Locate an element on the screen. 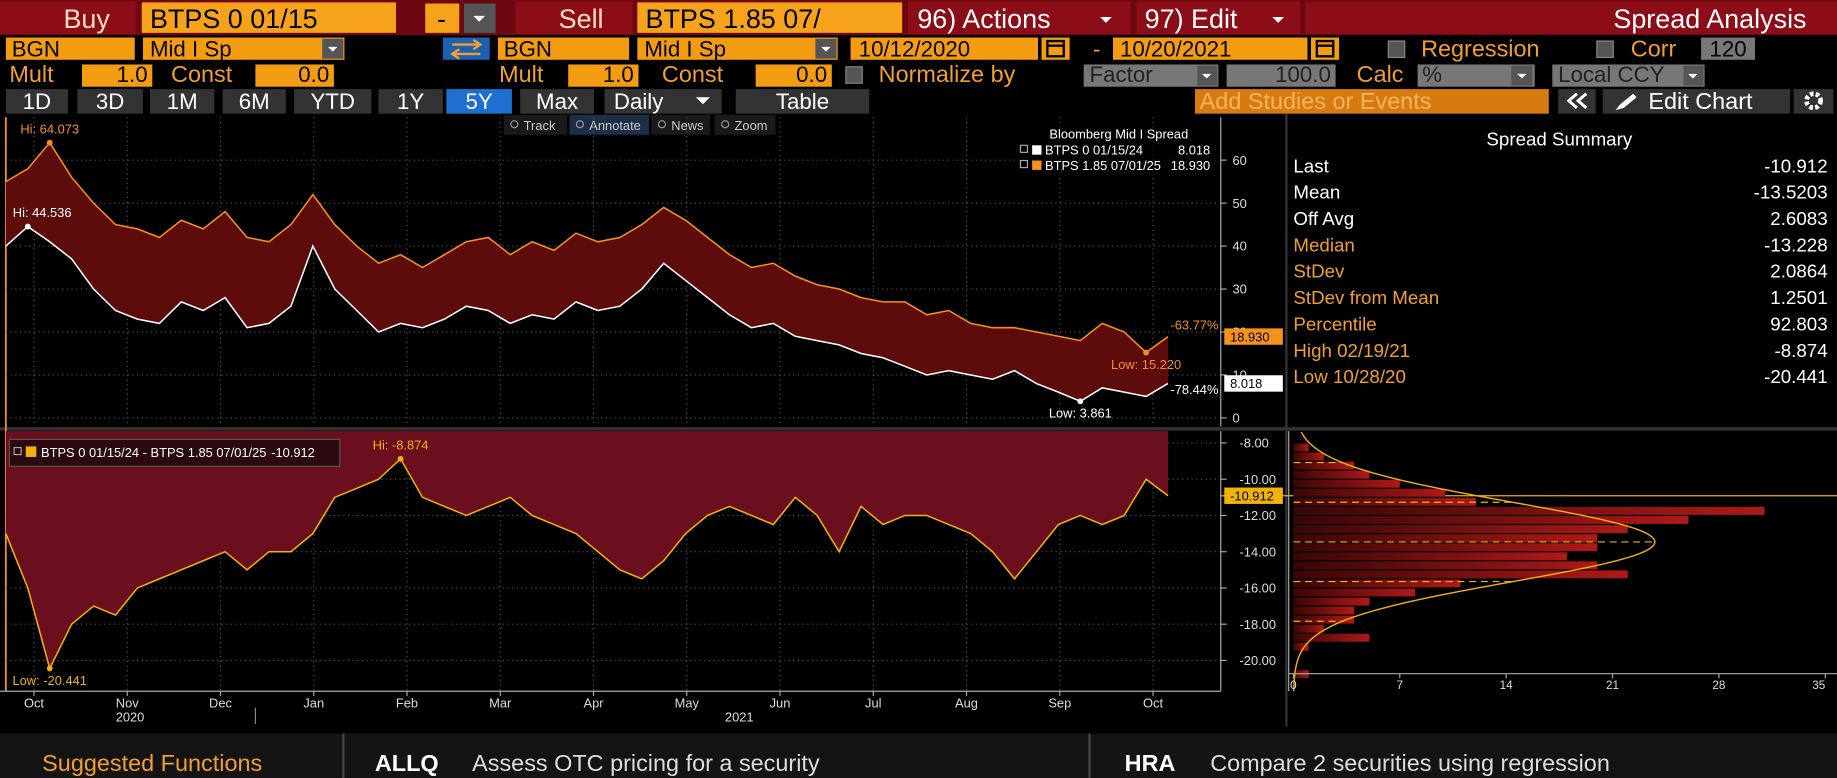  legend-swatch is located at coordinates (1037, 165).